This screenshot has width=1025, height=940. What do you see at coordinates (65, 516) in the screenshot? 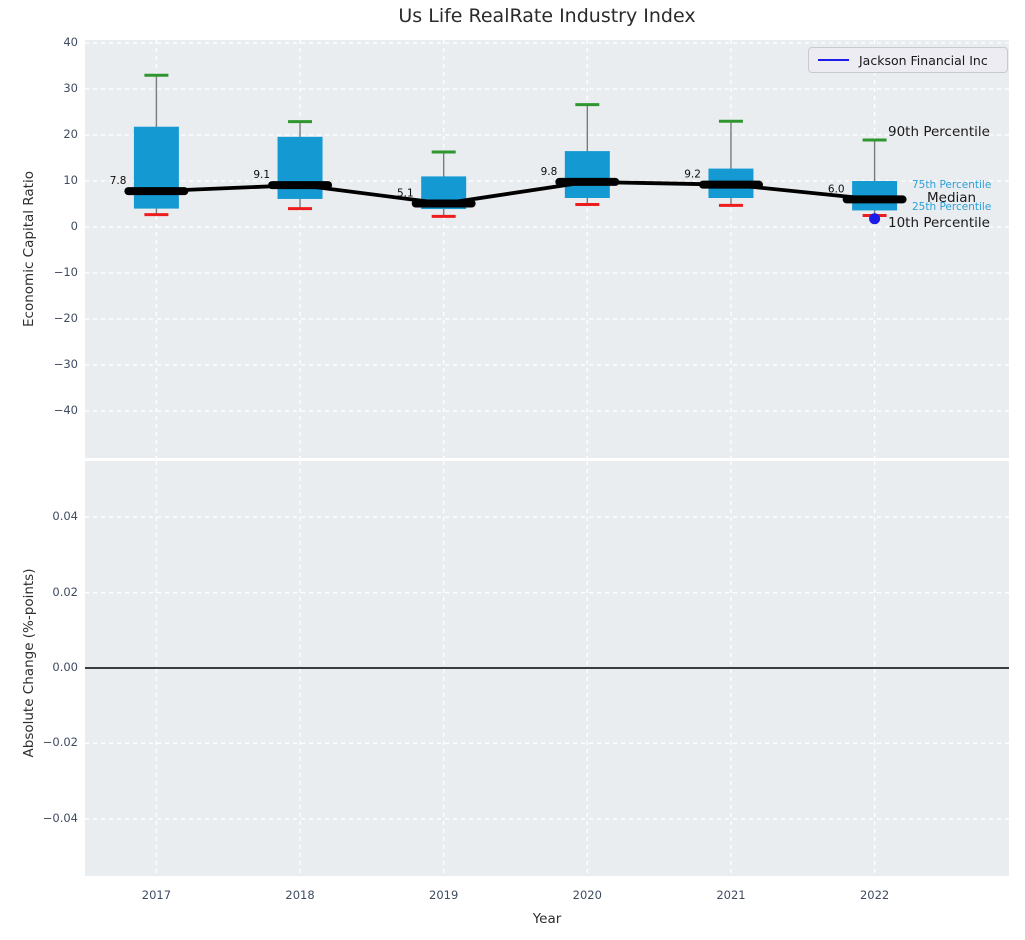
I see `ytick-bottom-0.04: 0.04` at bounding box center [65, 516].